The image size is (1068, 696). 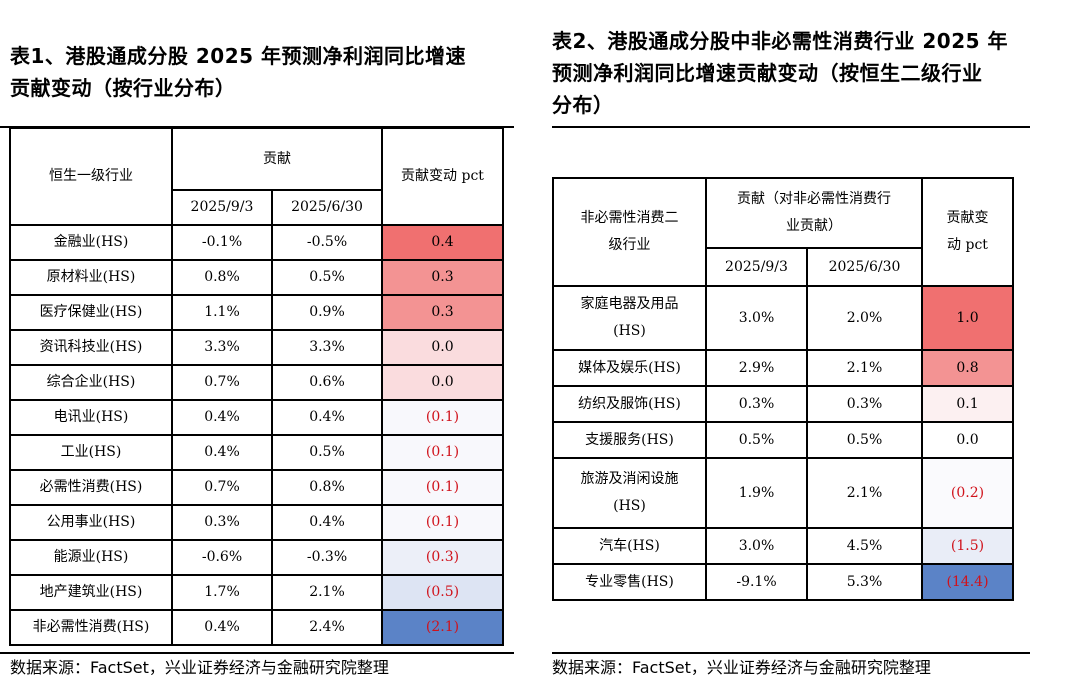 What do you see at coordinates (629, 493) in the screenshot?
I see `industry-name: 旅游及消闲设施 (HS)` at bounding box center [629, 493].